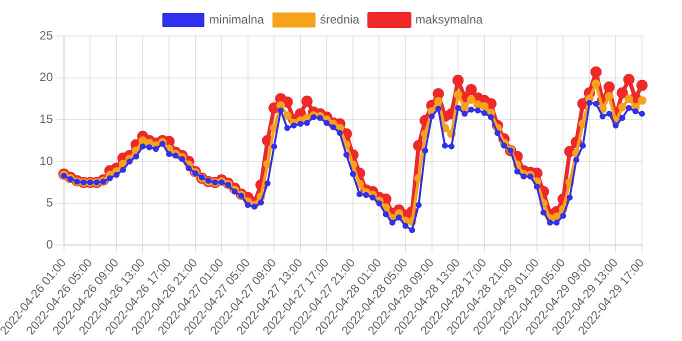  Describe the element at coordinates (47, 77) in the screenshot. I see `y-tick-label: 20` at that location.